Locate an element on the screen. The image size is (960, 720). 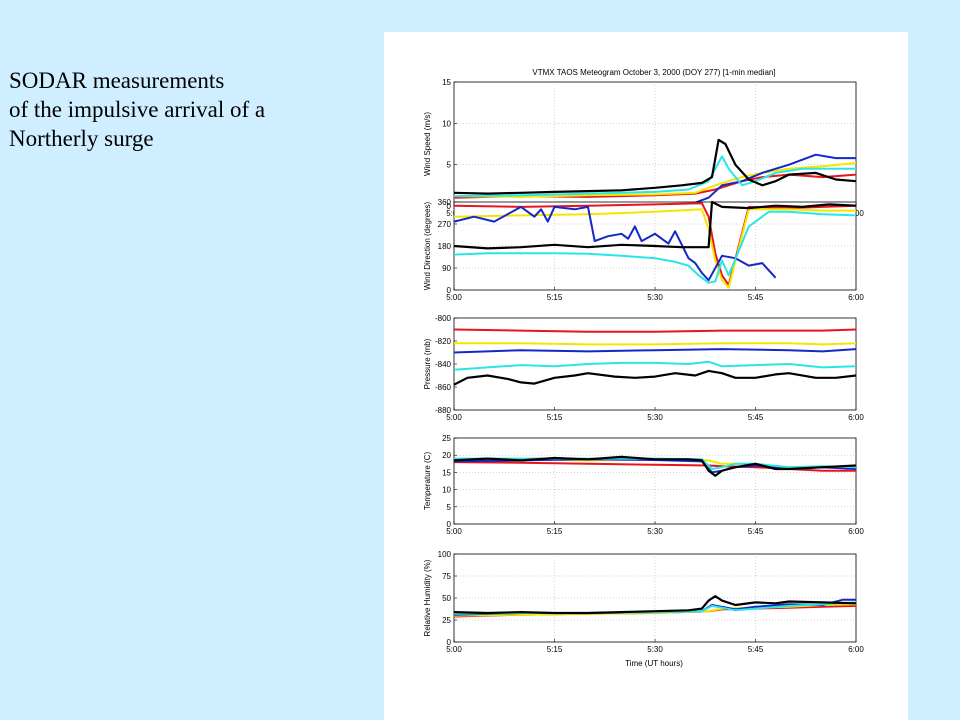
y-tick-label: 90 is located at coordinates (446, 268).